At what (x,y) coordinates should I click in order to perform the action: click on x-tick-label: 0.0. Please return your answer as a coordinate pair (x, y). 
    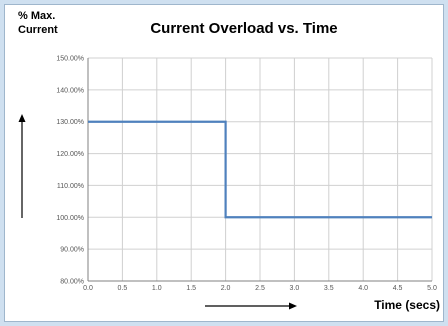
    Looking at the image, I should click on (88, 288).